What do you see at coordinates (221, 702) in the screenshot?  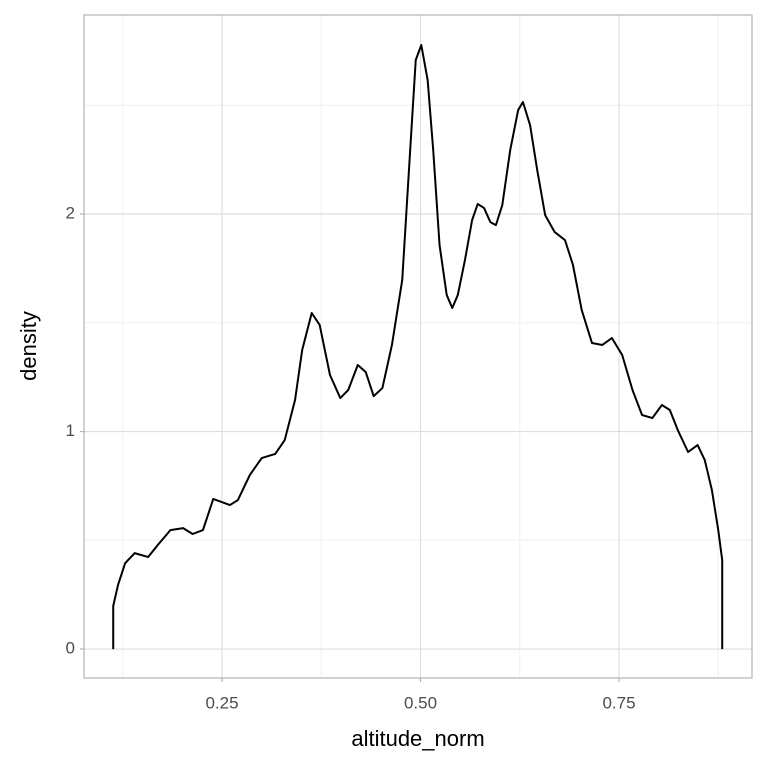 I see `x-tick-label: 0.25` at bounding box center [221, 702].